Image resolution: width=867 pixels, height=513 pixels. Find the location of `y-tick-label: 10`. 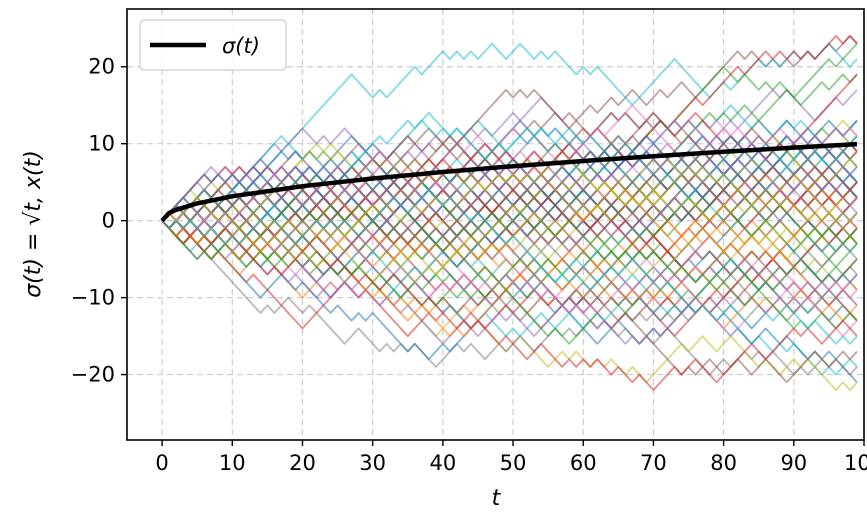

y-tick-label: 10 is located at coordinates (101, 144).